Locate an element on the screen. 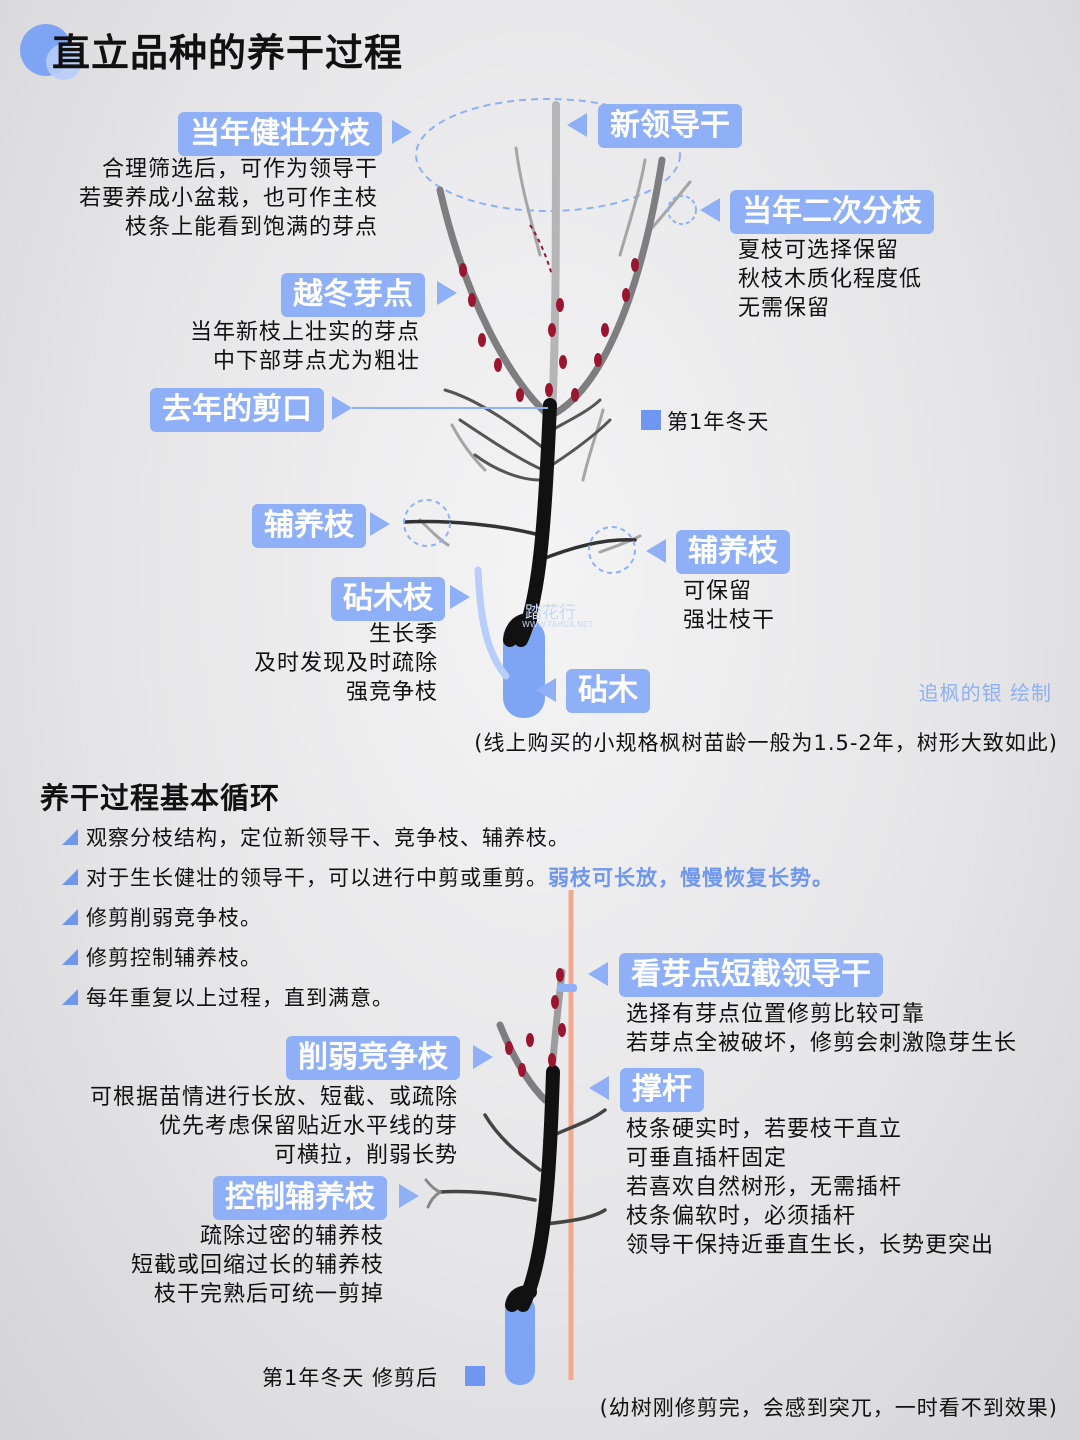  step-highlight: 弱枝可长放，慢慢恢复长势。 is located at coordinates (691, 878).